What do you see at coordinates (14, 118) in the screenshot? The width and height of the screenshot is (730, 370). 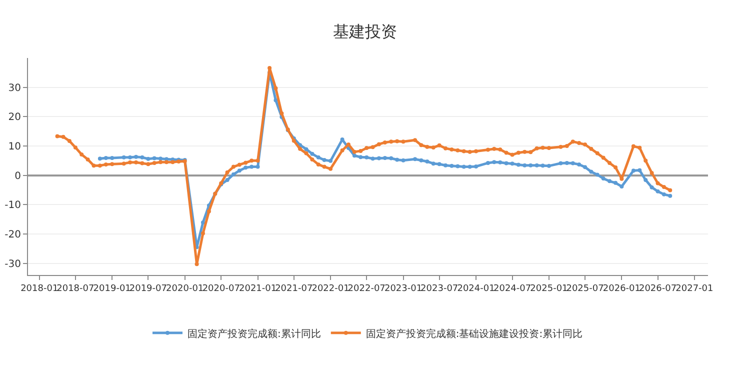 I see `y-tick-label: 20` at bounding box center [14, 118].